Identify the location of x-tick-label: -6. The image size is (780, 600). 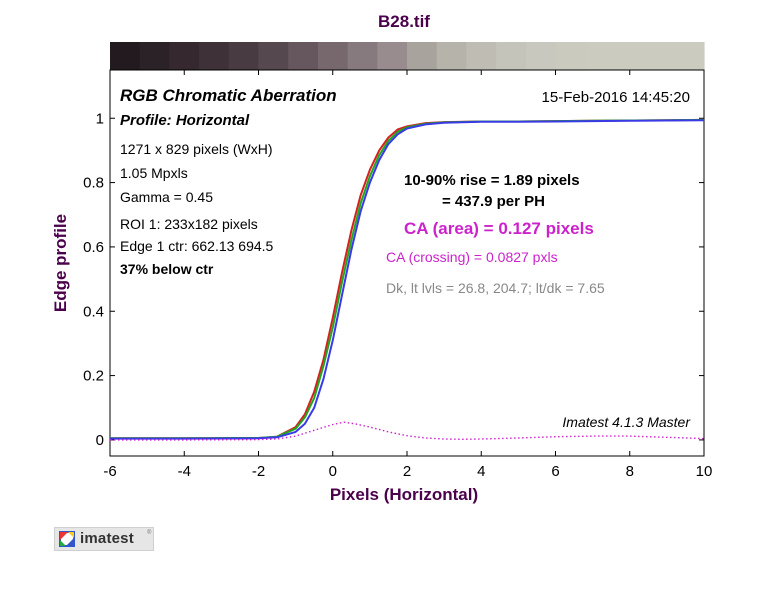
(109, 471).